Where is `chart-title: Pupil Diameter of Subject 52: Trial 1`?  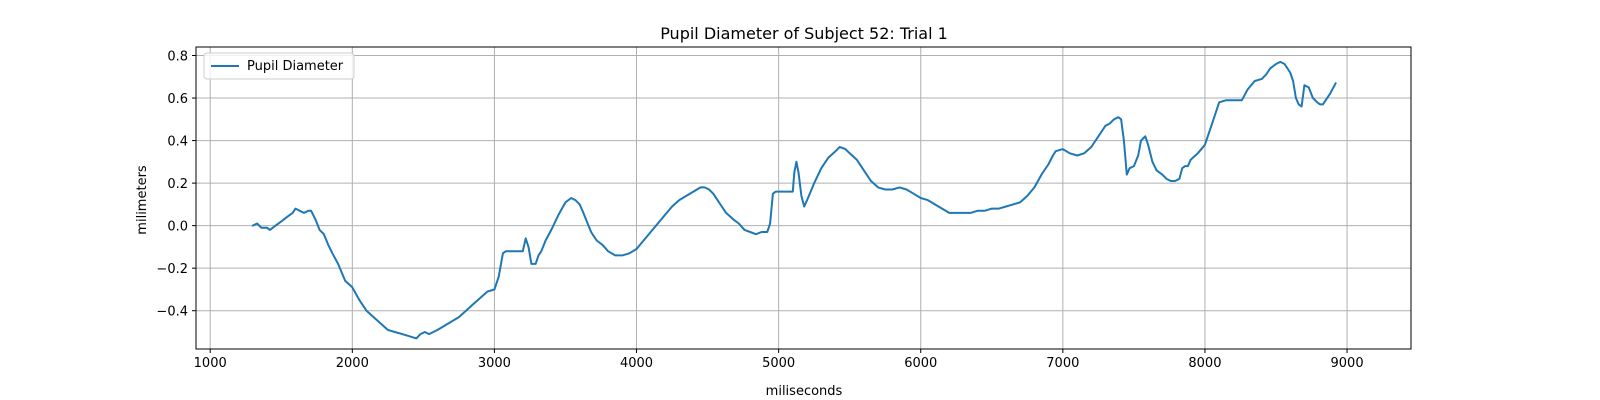 chart-title: Pupil Diameter of Subject 52: Trial 1 is located at coordinates (804, 33).